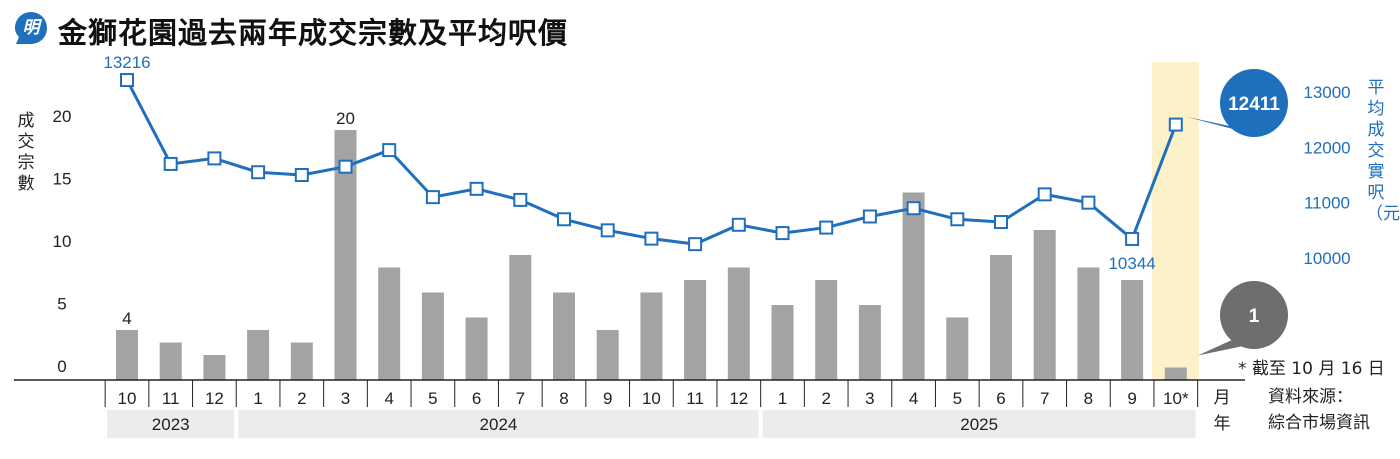 This screenshot has height=459, width=1400. I want to click on right-axis-title: 平均成交實呎（元）, so click(1383, 151).